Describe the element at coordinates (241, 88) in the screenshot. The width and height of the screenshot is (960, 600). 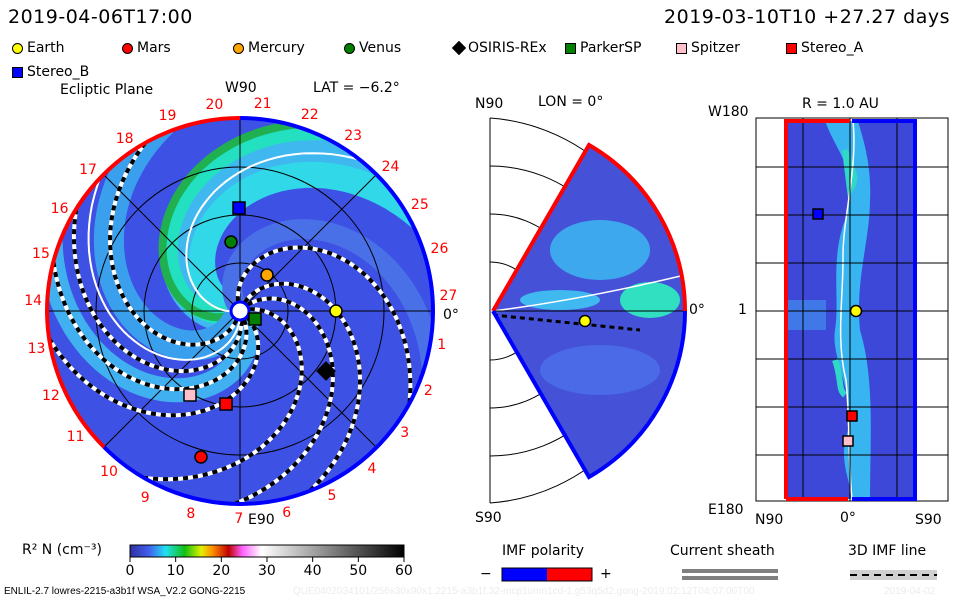
I see `ecliptic-top-label: W90` at that location.